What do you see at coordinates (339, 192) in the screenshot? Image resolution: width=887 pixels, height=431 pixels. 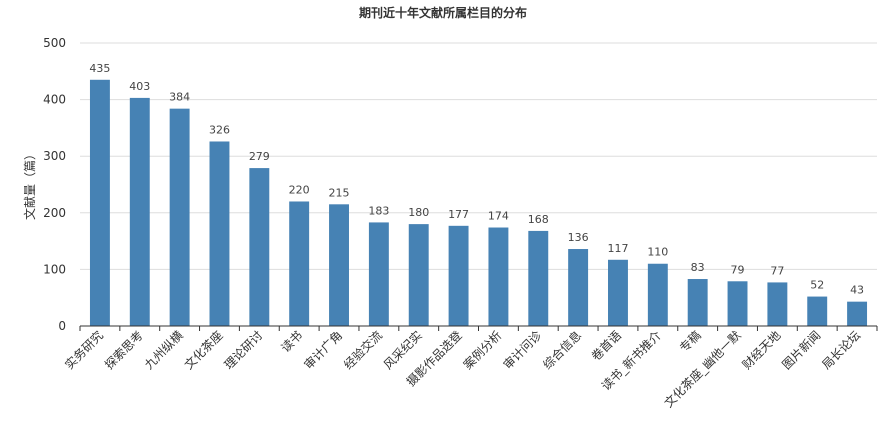 I see `data-label: 215` at bounding box center [339, 192].